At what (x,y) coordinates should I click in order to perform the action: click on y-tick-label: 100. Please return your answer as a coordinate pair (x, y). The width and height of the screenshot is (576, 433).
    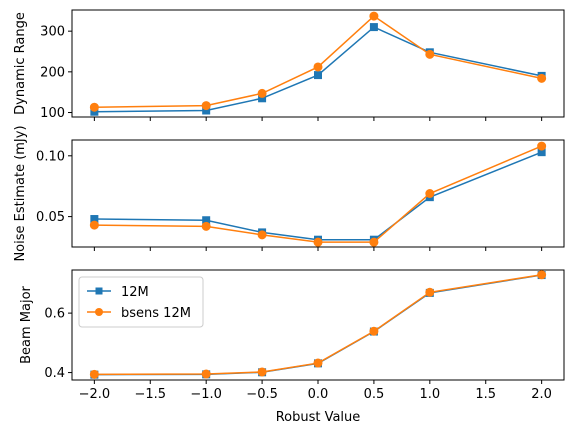
    Looking at the image, I should click on (52, 113).